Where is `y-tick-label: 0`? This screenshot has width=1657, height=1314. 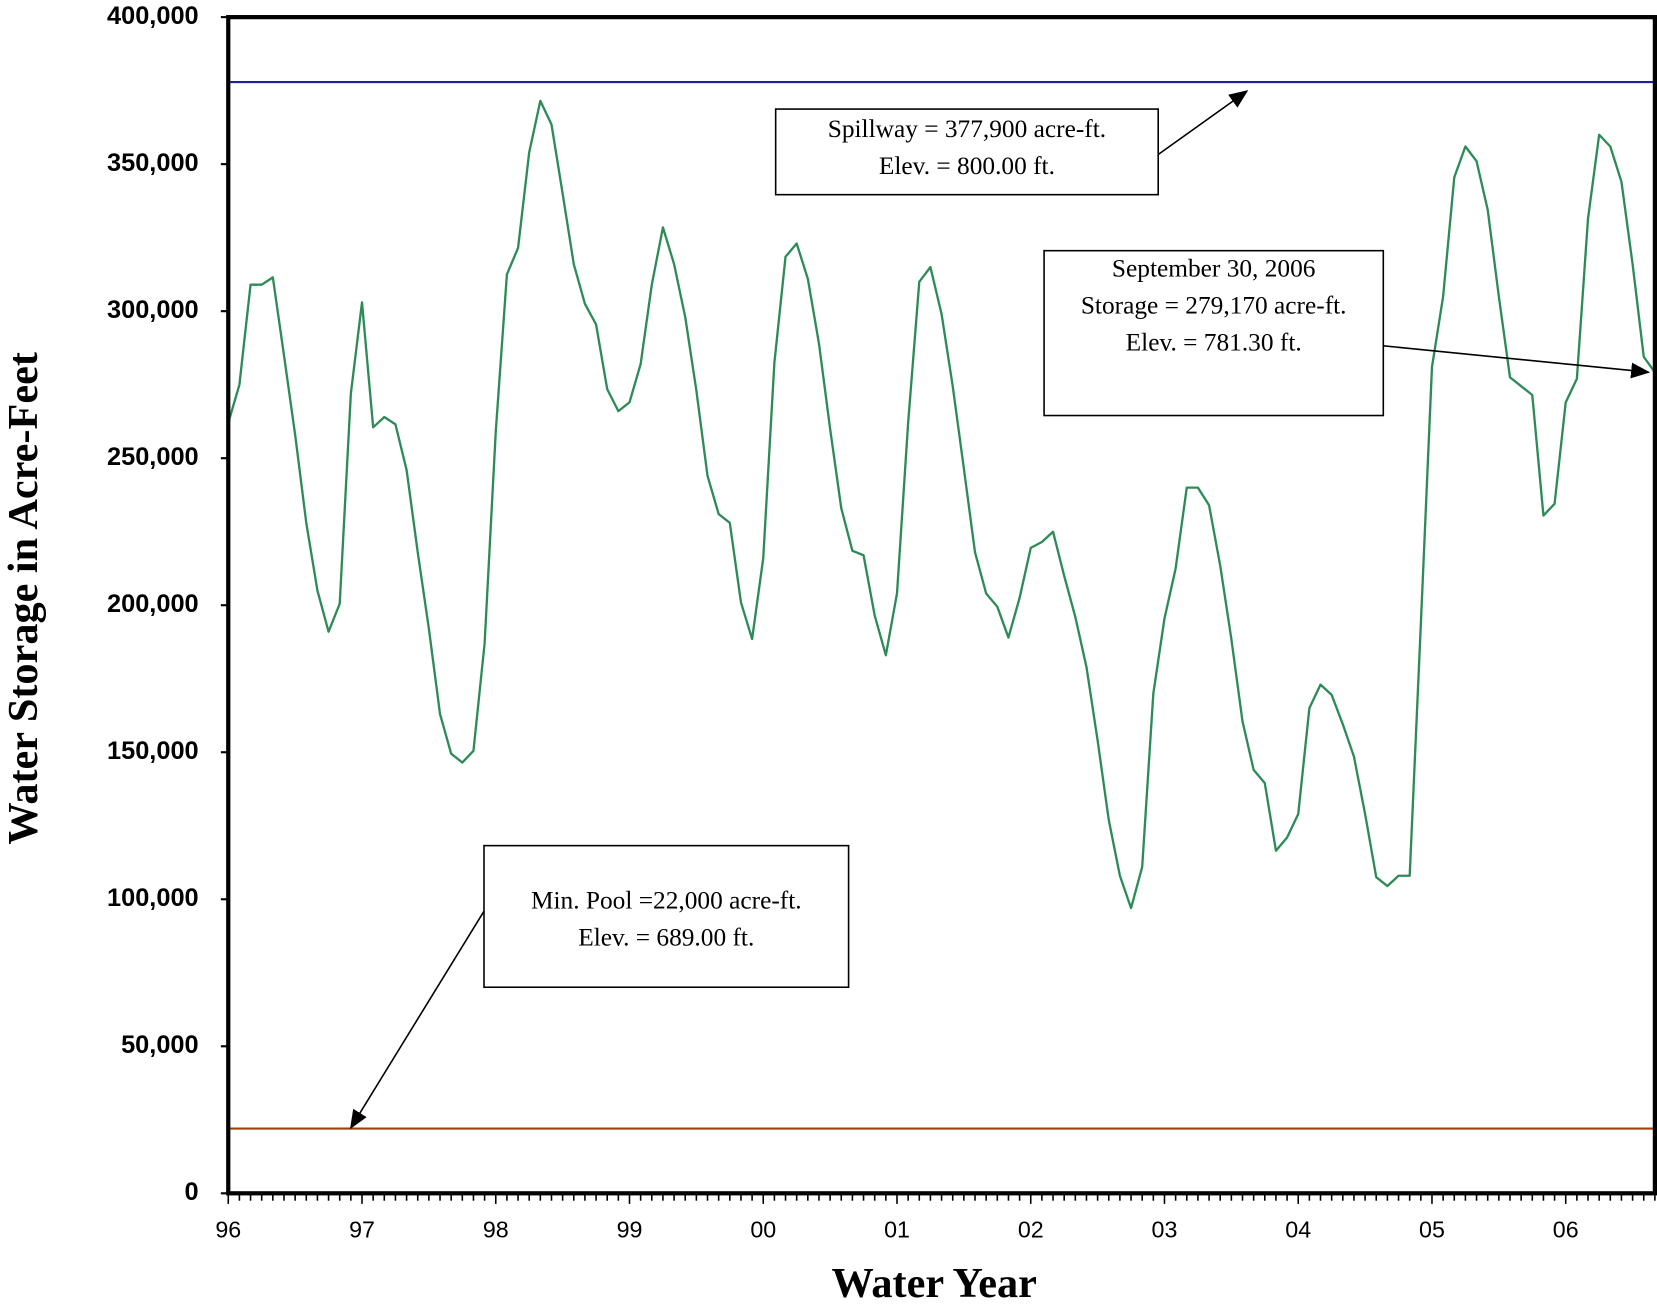
y-tick-label: 0 is located at coordinates (192, 1192).